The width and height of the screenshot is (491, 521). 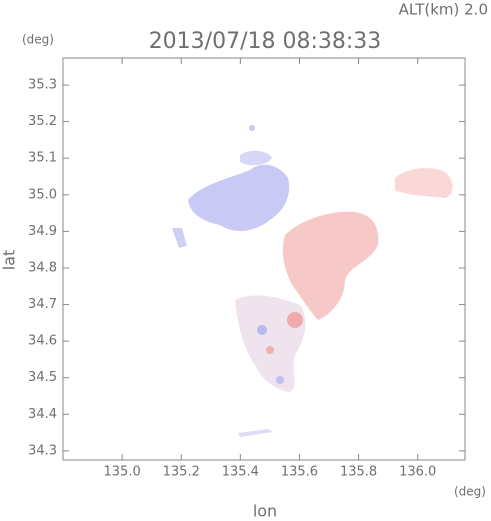 What do you see at coordinates (181, 472) in the screenshot?
I see `x-tick-label: 135.2` at bounding box center [181, 472].